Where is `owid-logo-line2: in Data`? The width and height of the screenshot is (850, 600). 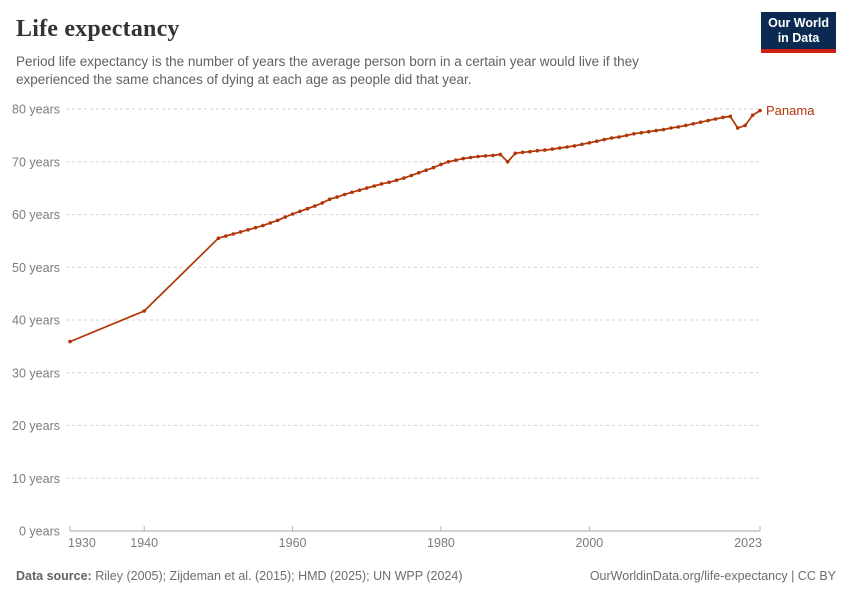 owid-logo-line2: in Data is located at coordinates (798, 38).